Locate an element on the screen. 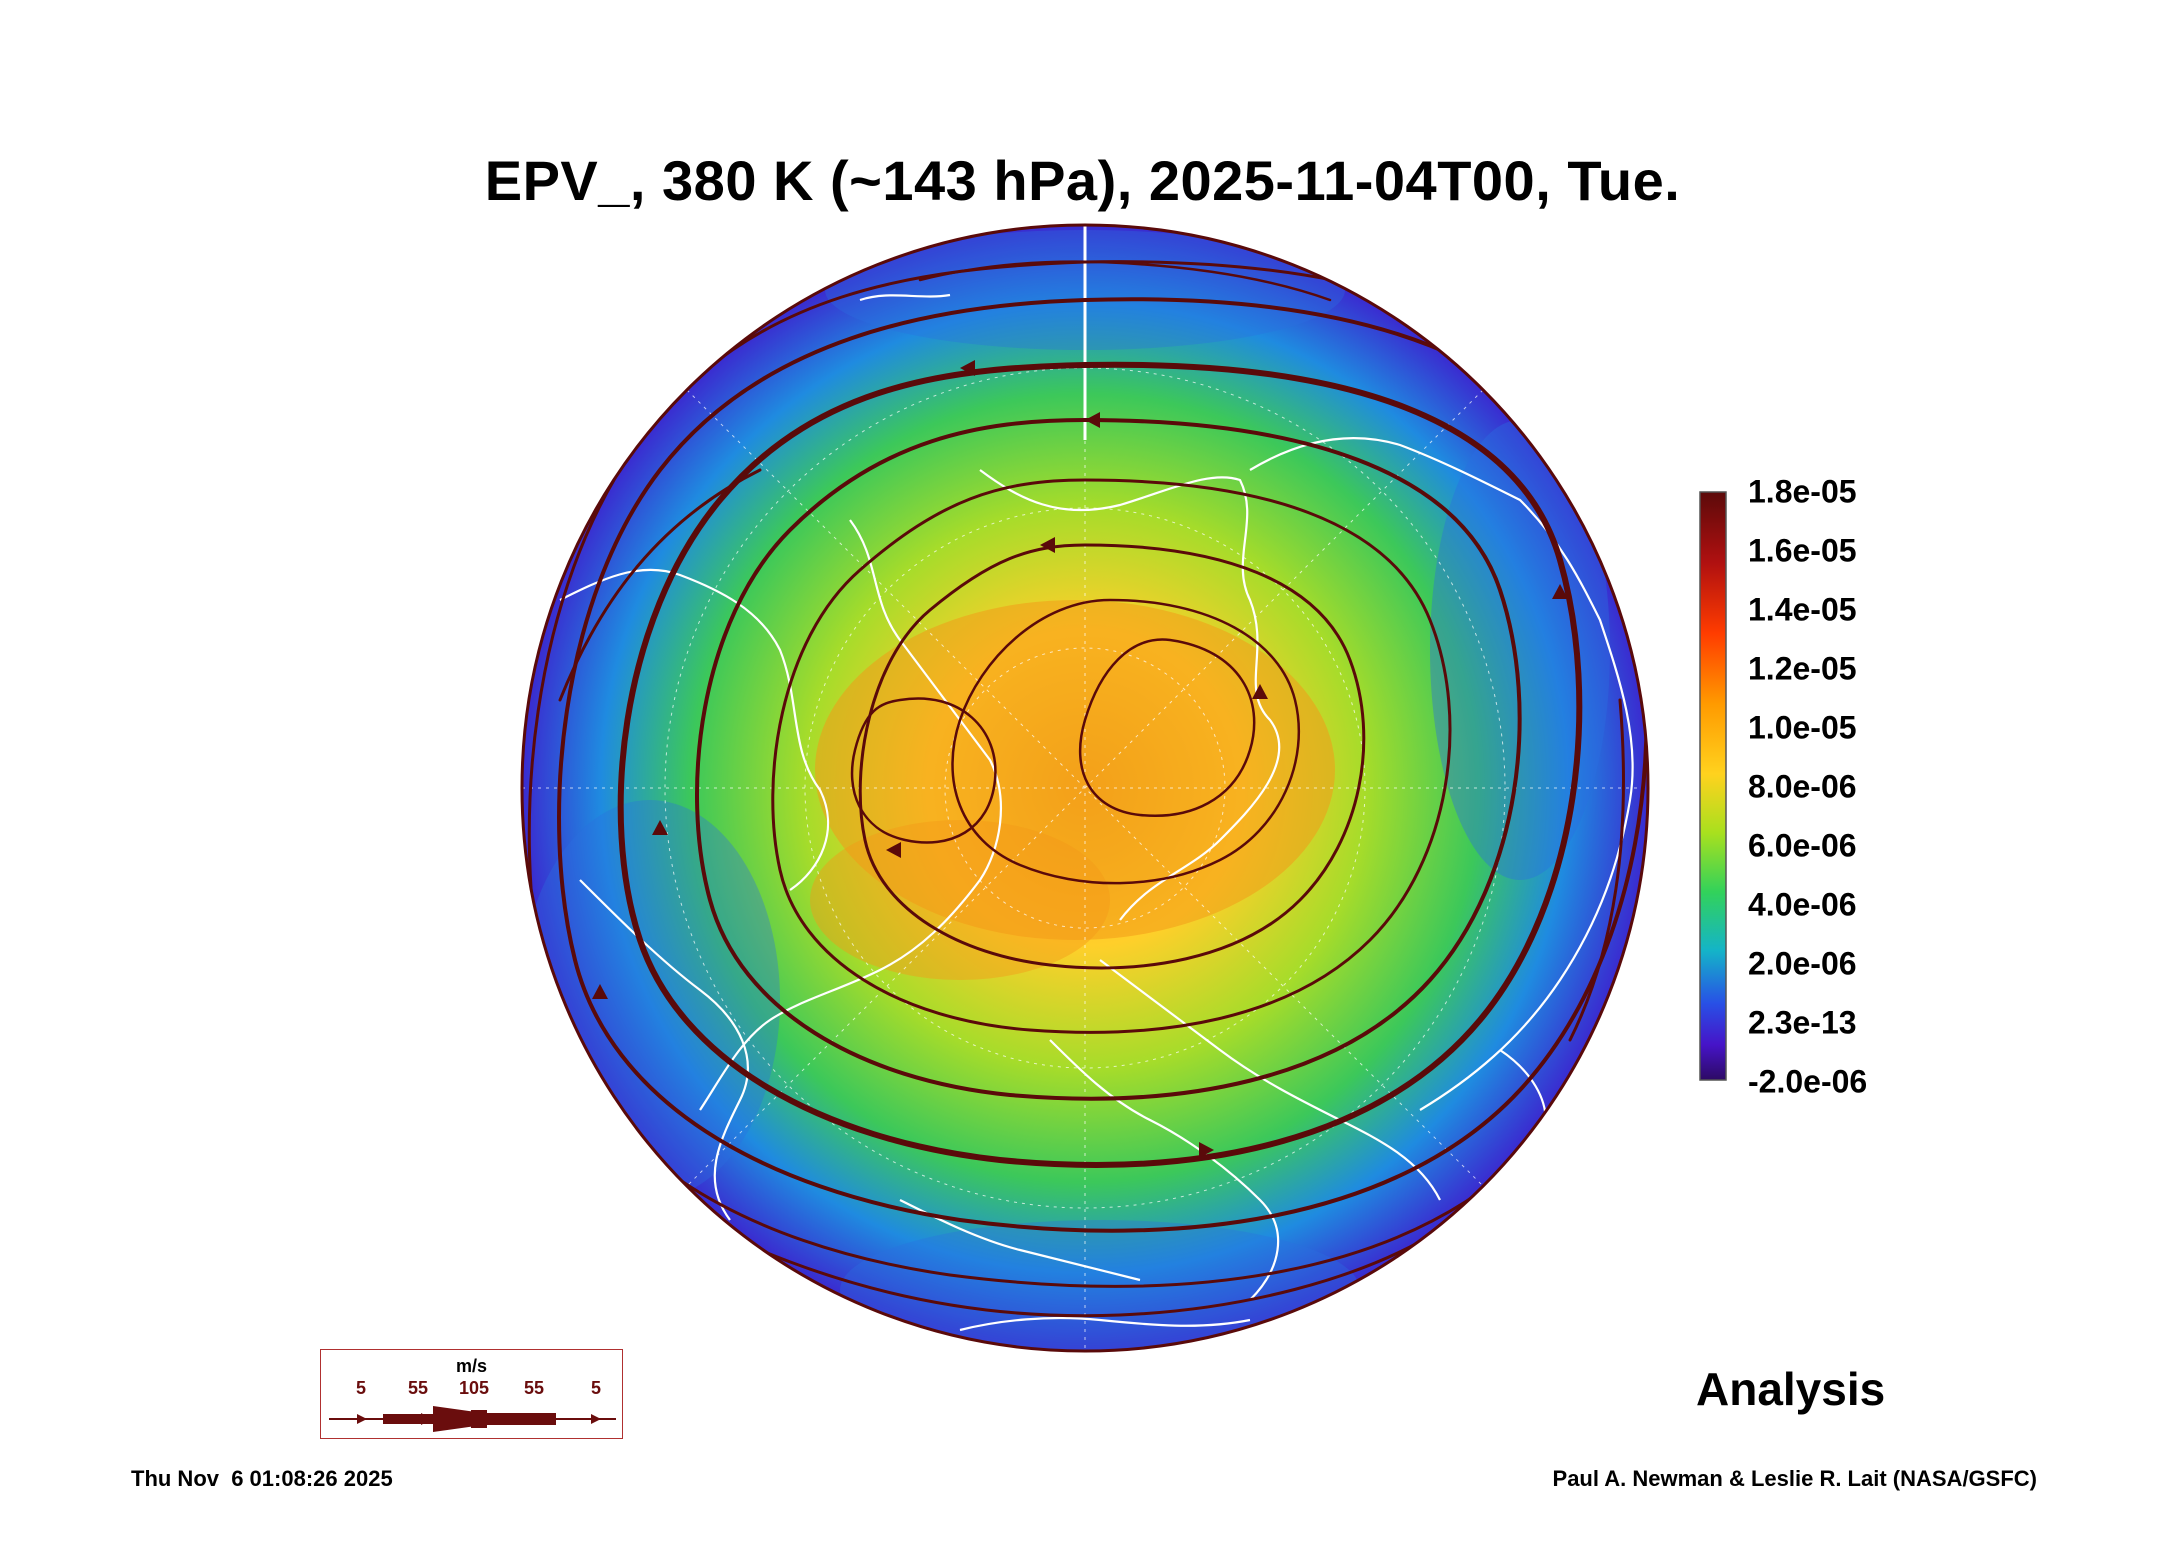 The width and height of the screenshot is (2165, 1561). colorbar-label: 1.4e-05 is located at coordinates (1802, 609).